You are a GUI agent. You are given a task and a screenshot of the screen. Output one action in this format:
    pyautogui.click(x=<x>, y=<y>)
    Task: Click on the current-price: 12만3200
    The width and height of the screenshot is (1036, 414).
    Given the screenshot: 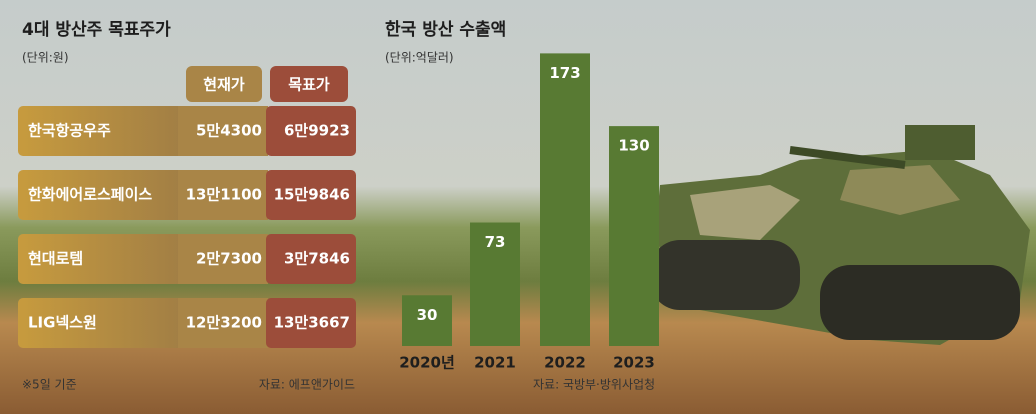 What is the action you would take?
    pyautogui.click(x=224, y=323)
    